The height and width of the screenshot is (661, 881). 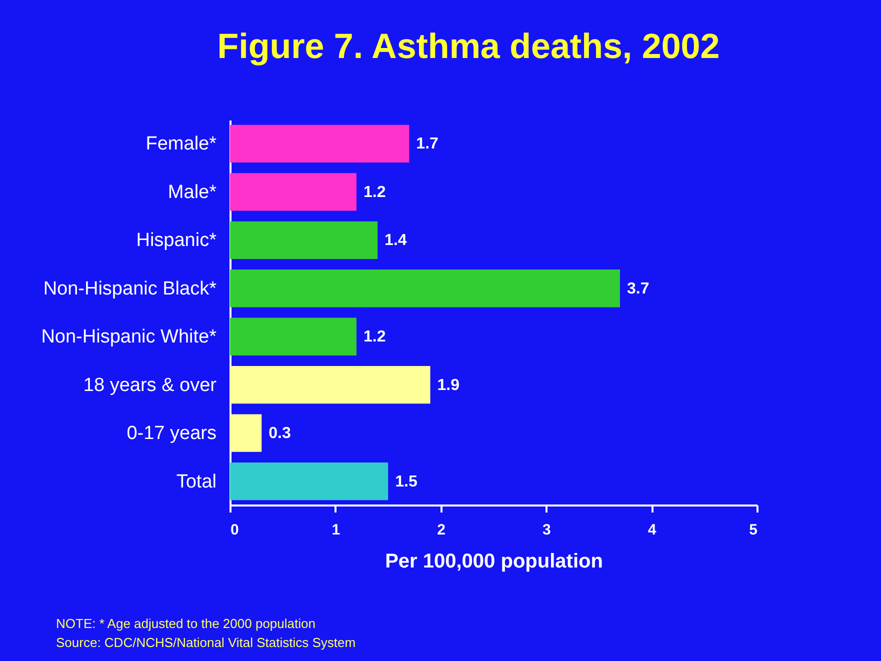 I want to click on x-tick-label: 2, so click(x=441, y=530).